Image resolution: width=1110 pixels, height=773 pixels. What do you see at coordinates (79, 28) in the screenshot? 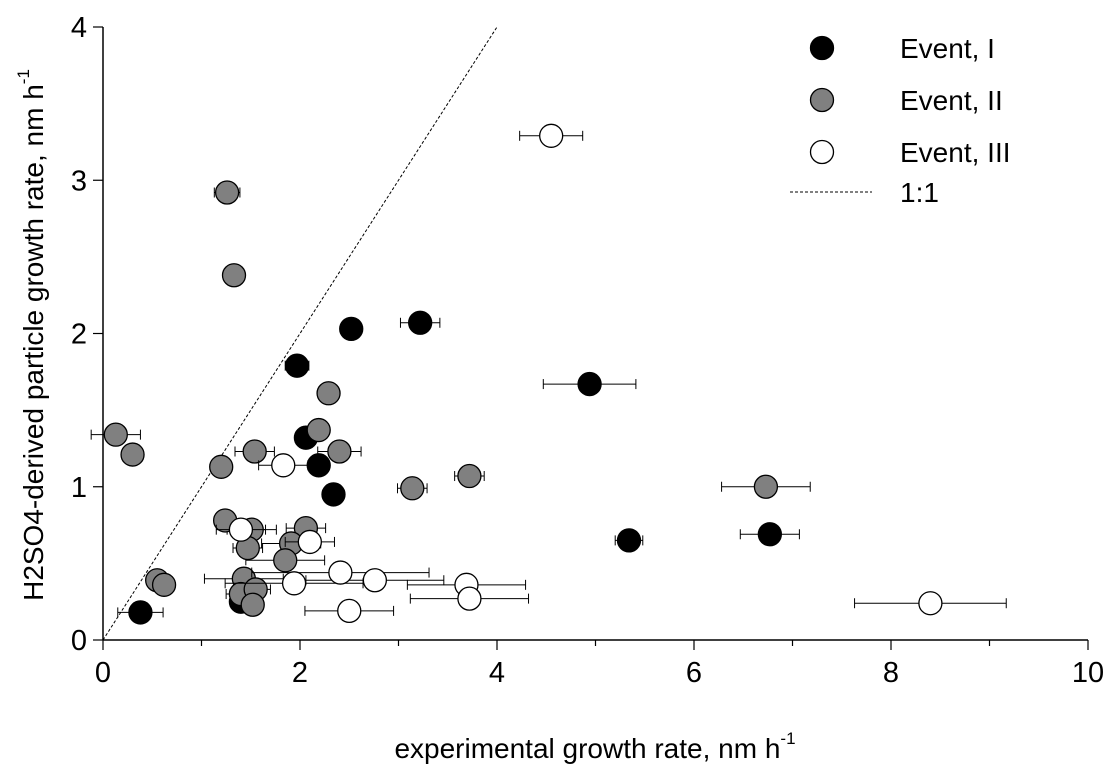
I see `y-tick-label: 4` at bounding box center [79, 28].